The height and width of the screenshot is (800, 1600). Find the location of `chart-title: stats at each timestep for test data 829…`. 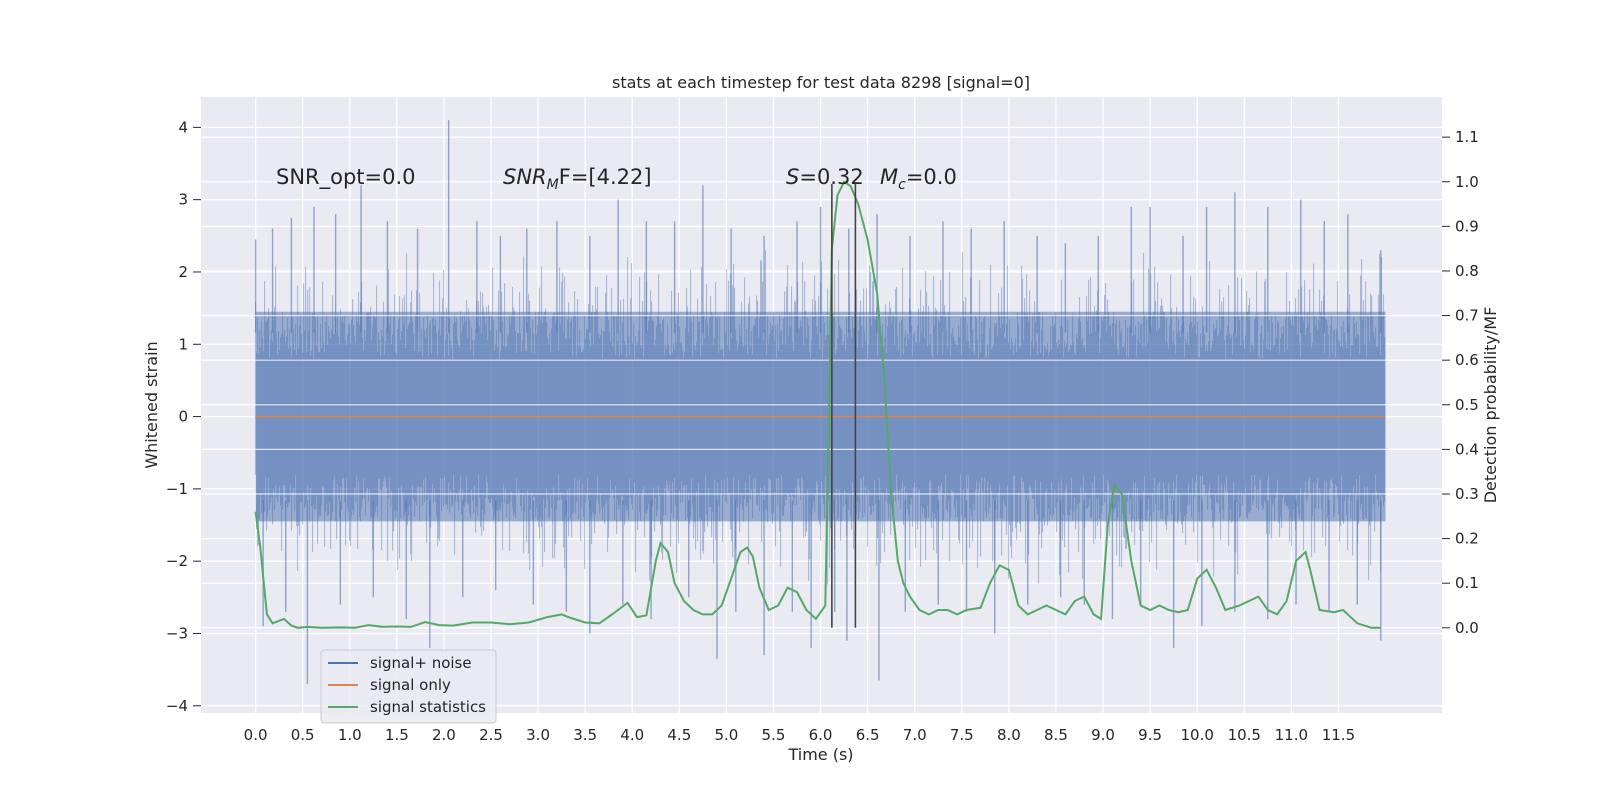

chart-title: stats at each timestep for test data 829… is located at coordinates (821, 82).